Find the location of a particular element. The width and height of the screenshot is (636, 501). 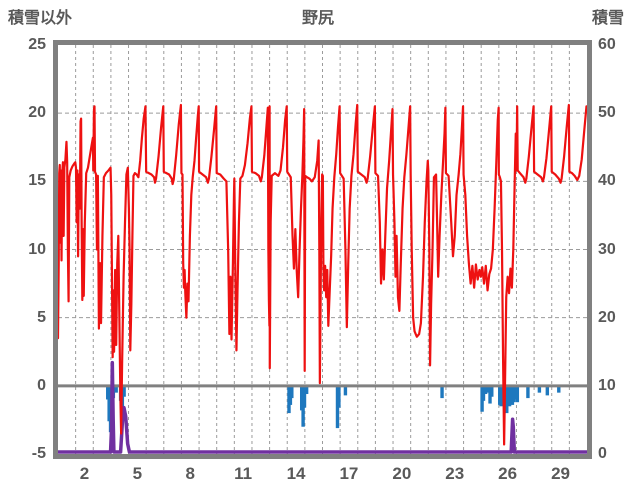

x-tick-label: 20 is located at coordinates (402, 473).